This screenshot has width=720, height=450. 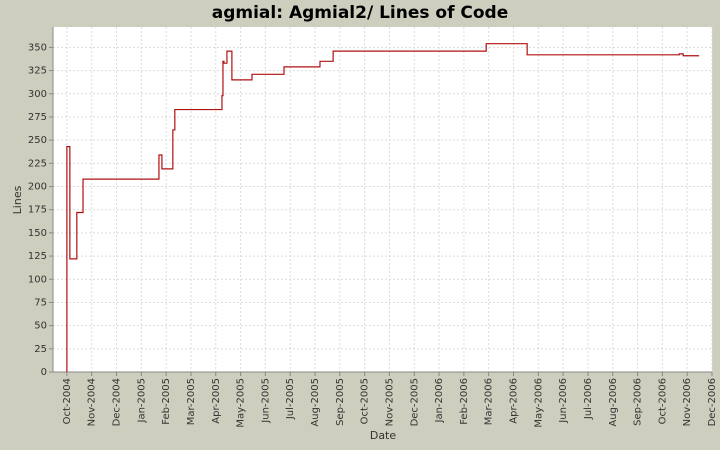 I want to click on x-tick-label: Dec-2004, so click(x=117, y=402).